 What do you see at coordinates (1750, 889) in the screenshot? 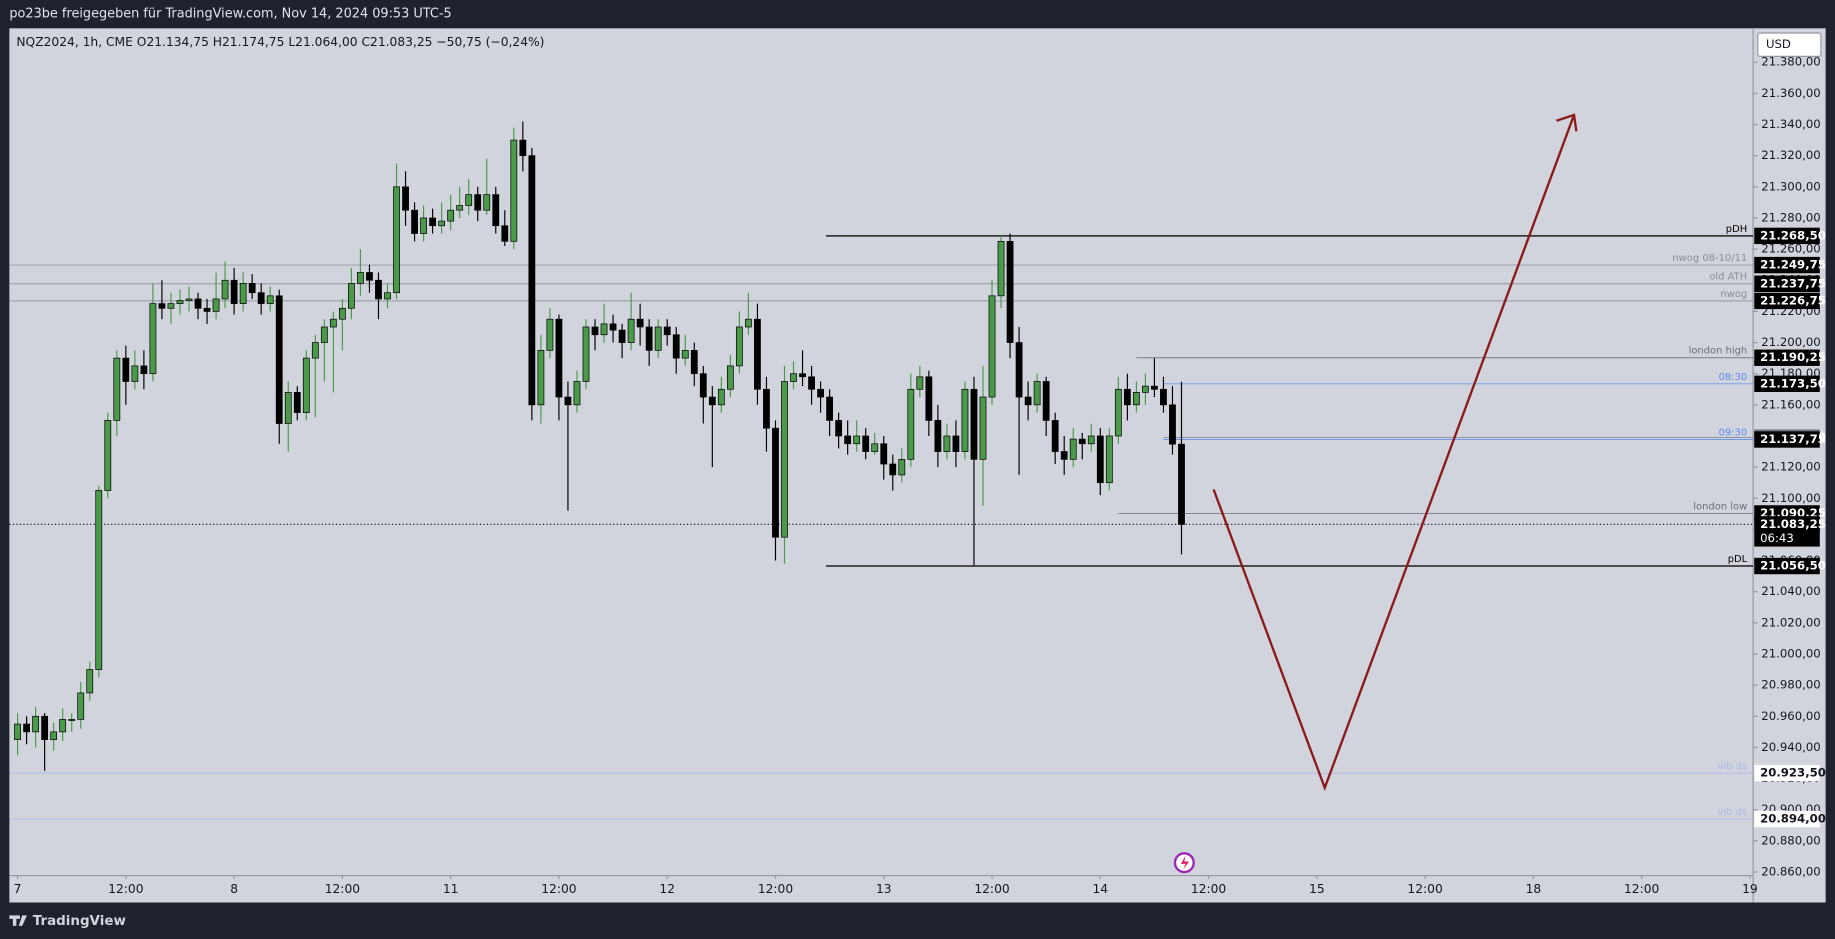
I see `x-tick-label: 19` at bounding box center [1750, 889].